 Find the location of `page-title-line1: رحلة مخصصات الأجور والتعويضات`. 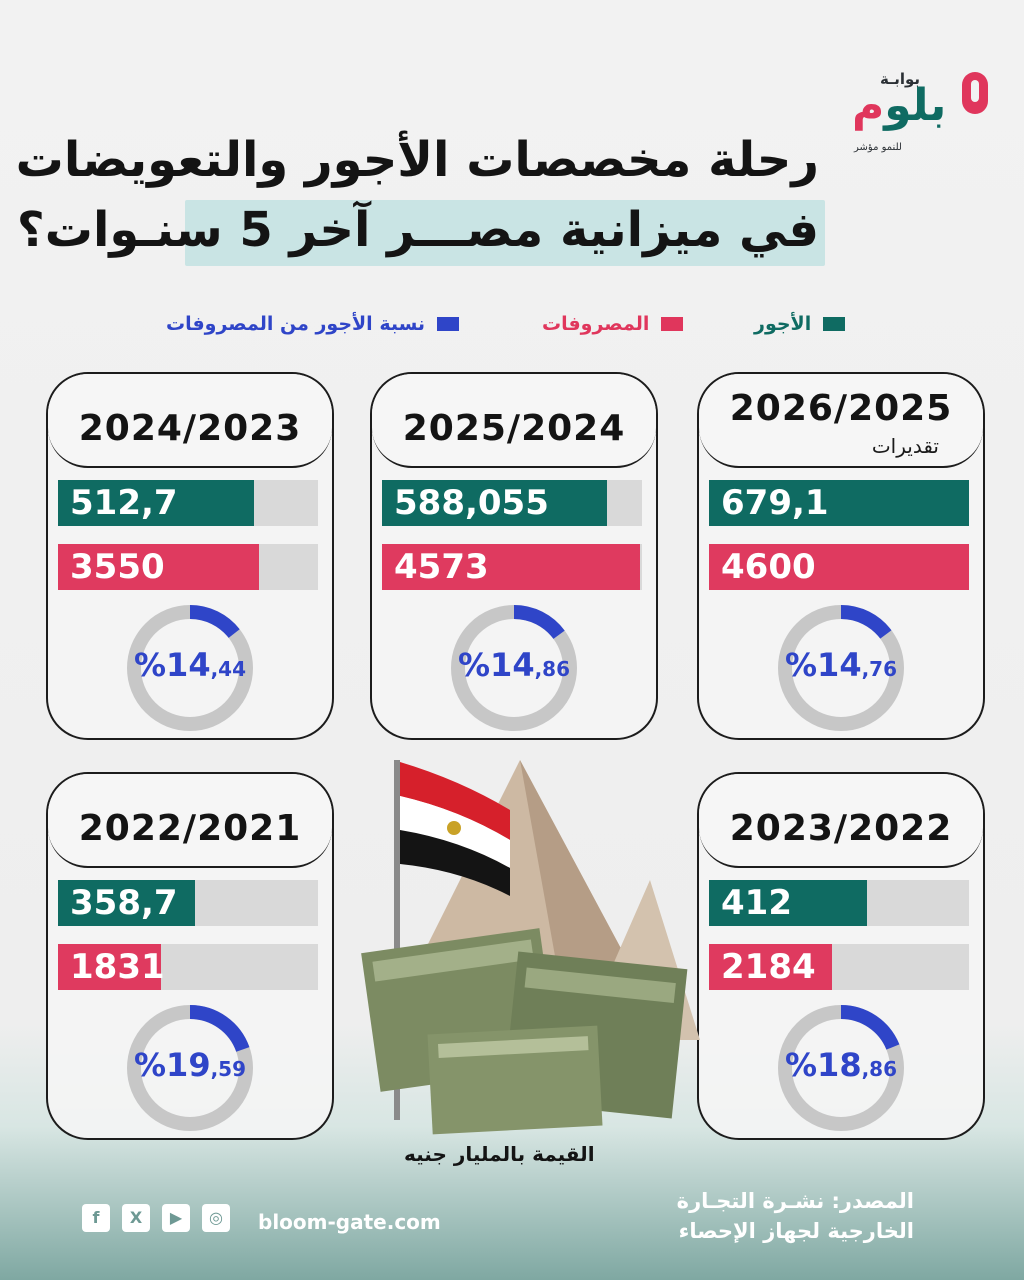

page-title-line1: رحلة مخصصات الأجور والتعويضات is located at coordinates (417, 160).